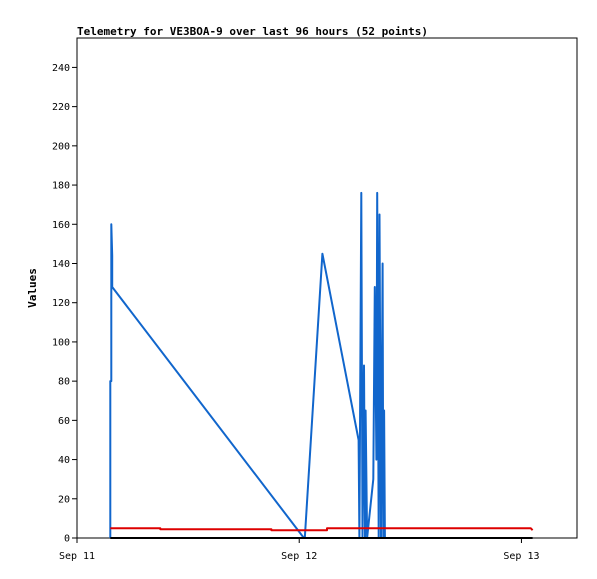 The width and height of the screenshot is (597, 579). What do you see at coordinates (61, 146) in the screenshot?
I see `y-tick-label: 200` at bounding box center [61, 146].